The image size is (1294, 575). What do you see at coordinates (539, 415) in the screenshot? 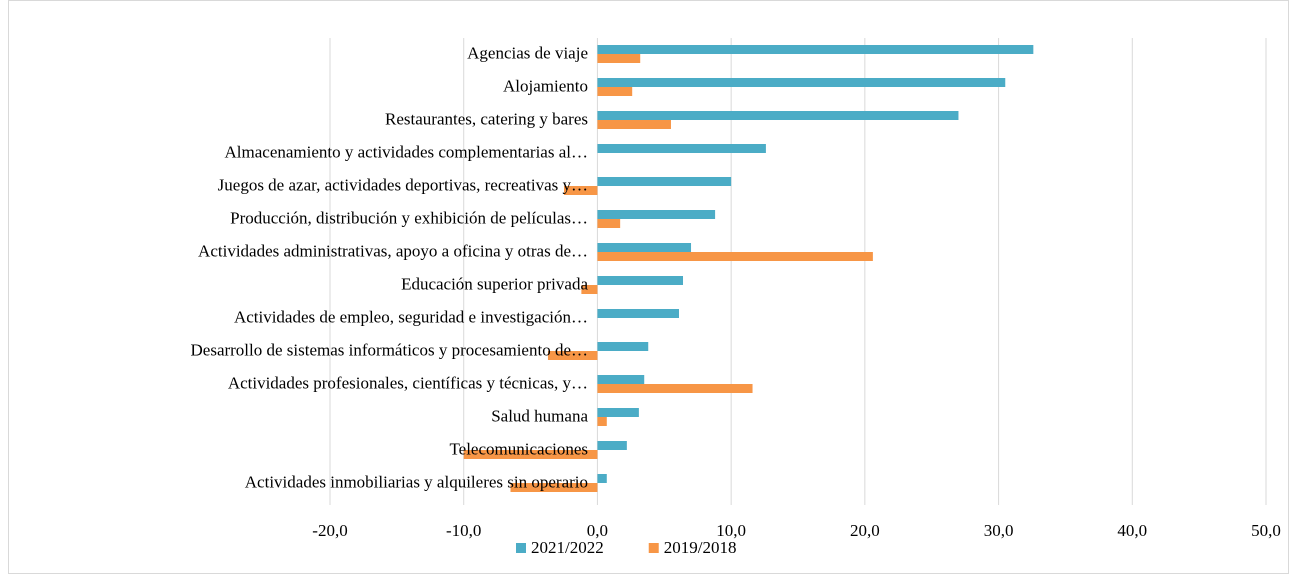
I see `y-tick-label: Salud humana` at bounding box center [539, 415].